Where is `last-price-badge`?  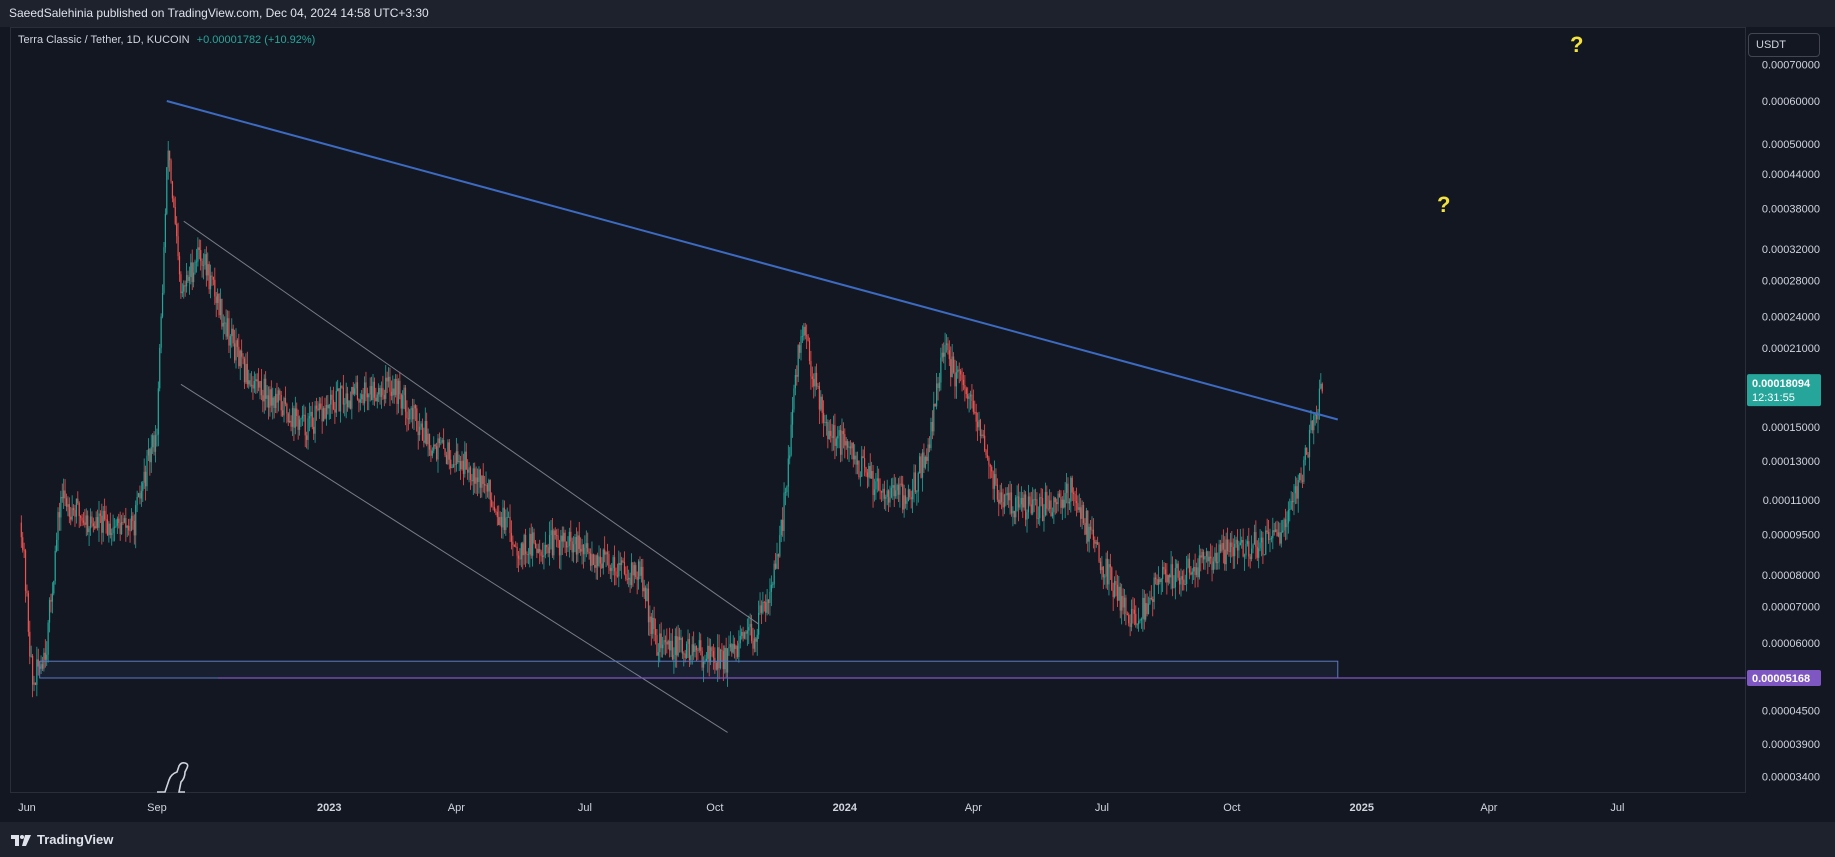
last-price-badge is located at coordinates (1784, 390).